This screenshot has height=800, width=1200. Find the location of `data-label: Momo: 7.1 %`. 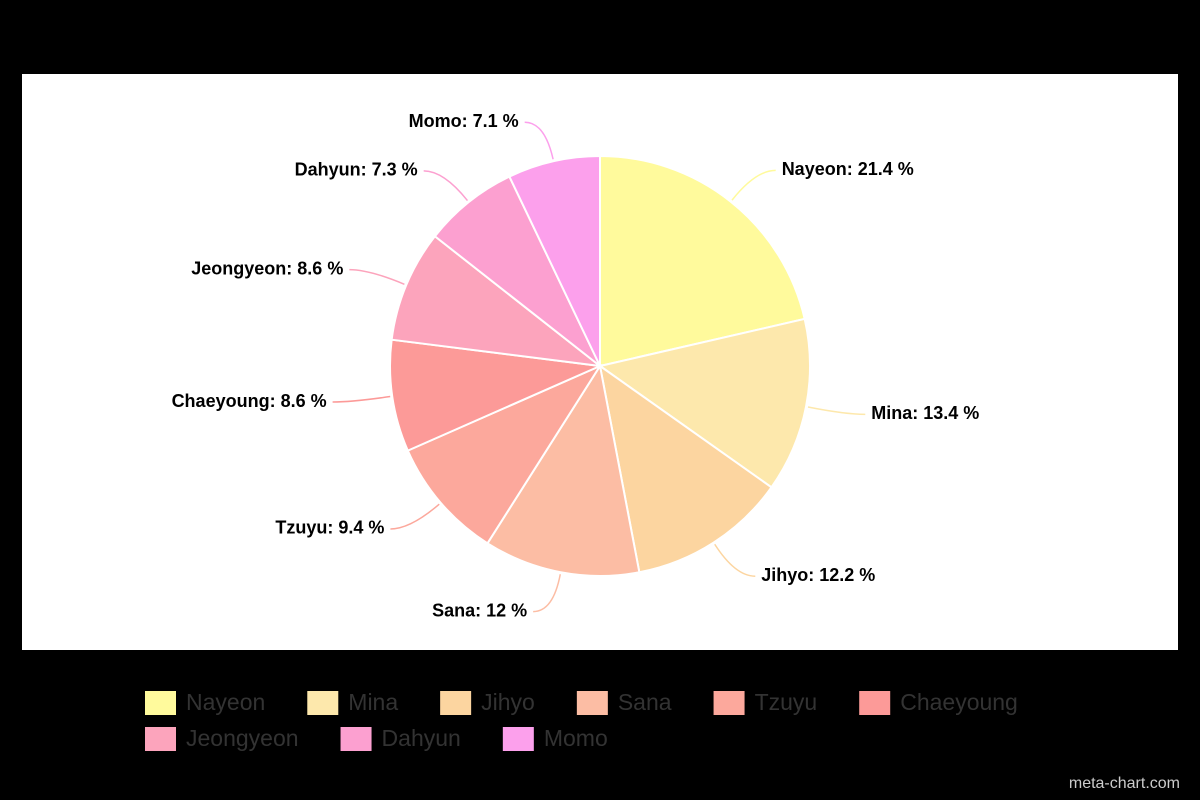

data-label: Momo: 7.1 % is located at coordinates (464, 121).